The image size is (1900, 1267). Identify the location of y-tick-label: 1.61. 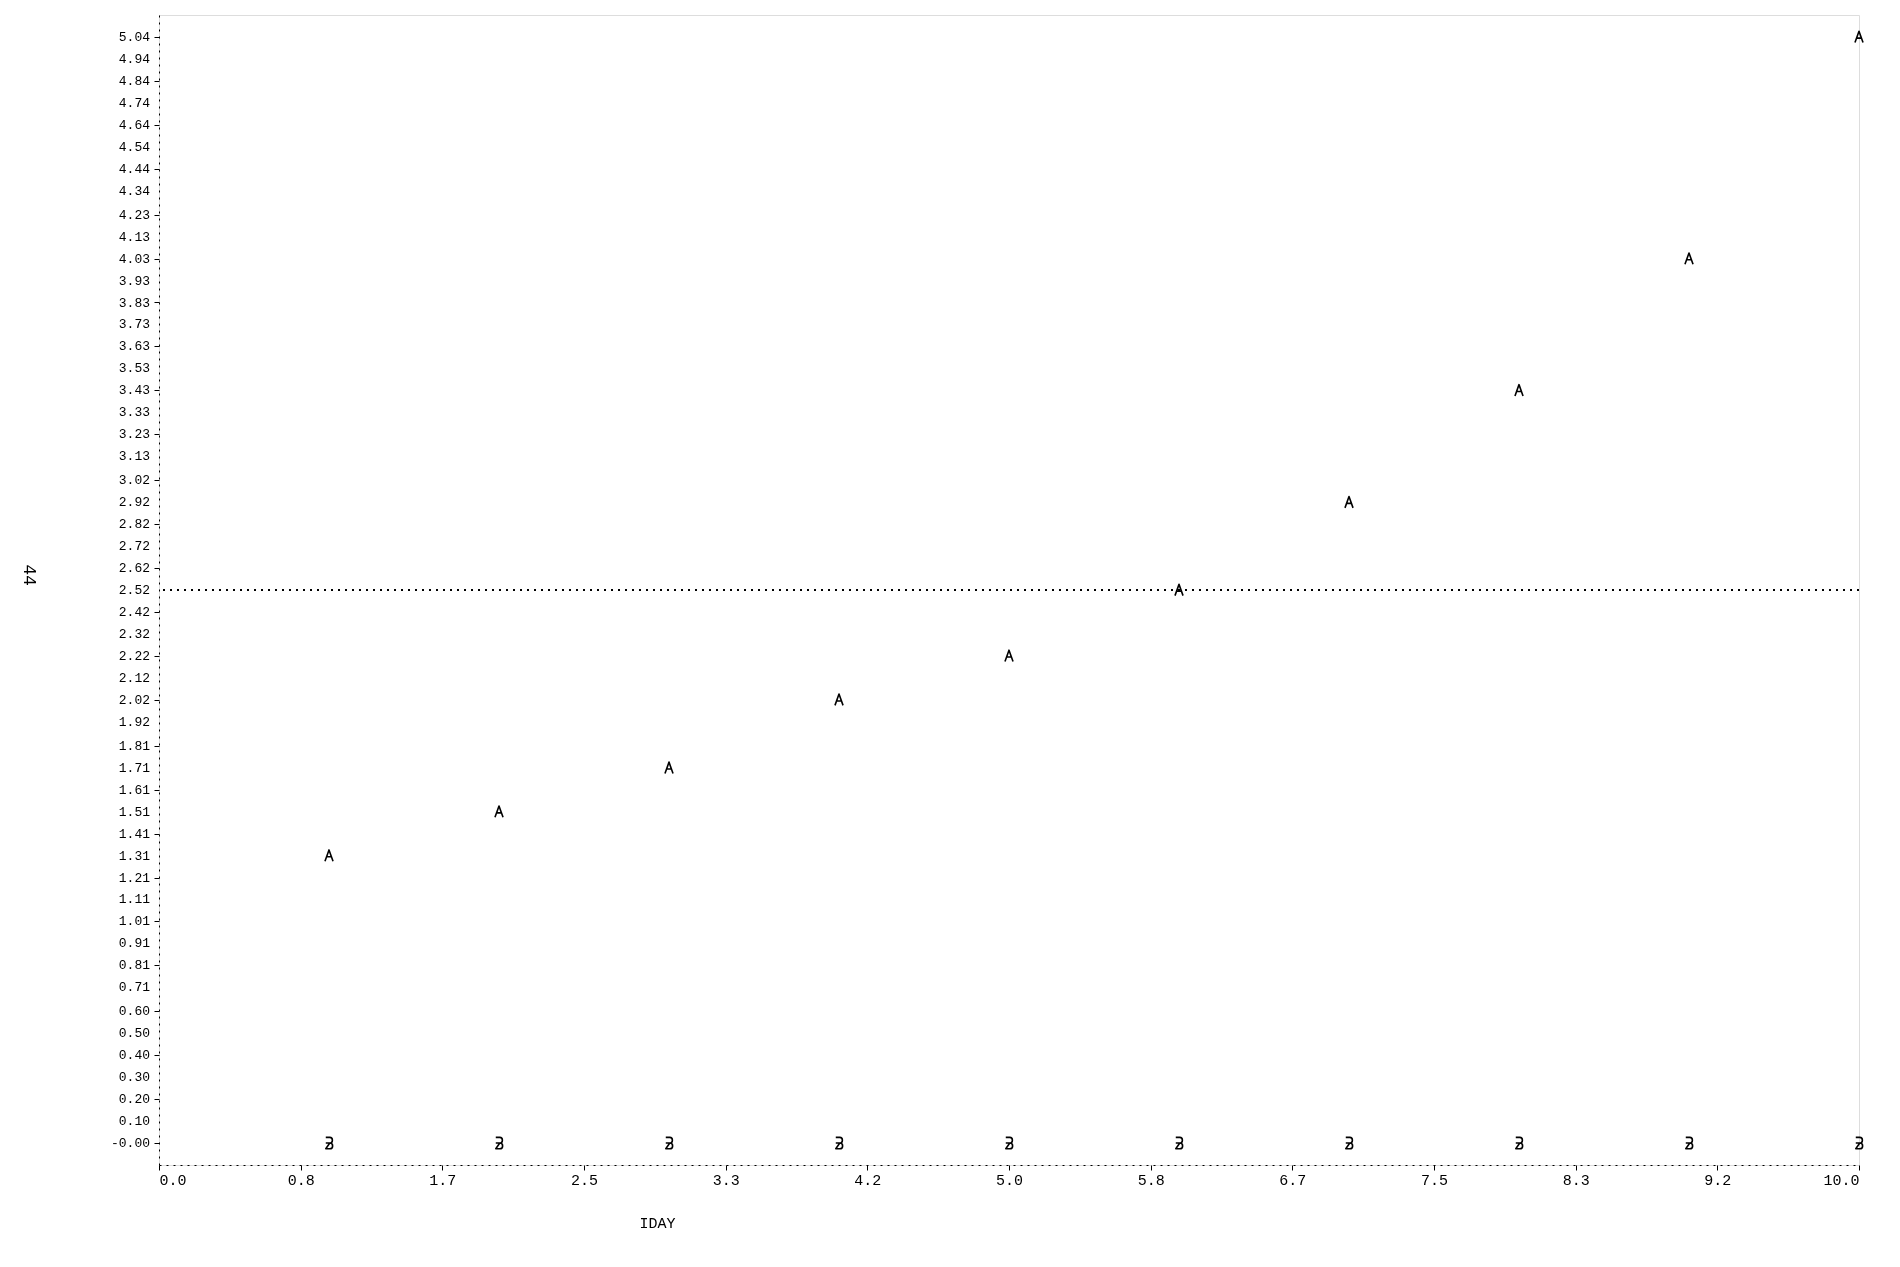
(134, 790).